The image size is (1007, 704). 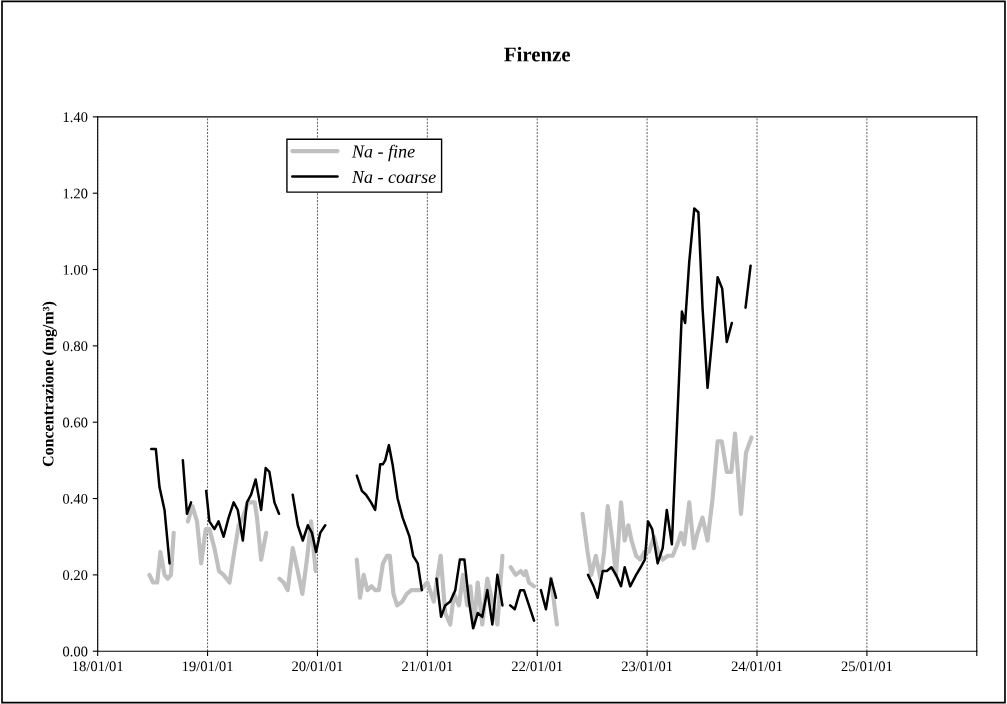 I want to click on y-axis-title: Concentrazione (mg/m³), so click(x=49, y=384).